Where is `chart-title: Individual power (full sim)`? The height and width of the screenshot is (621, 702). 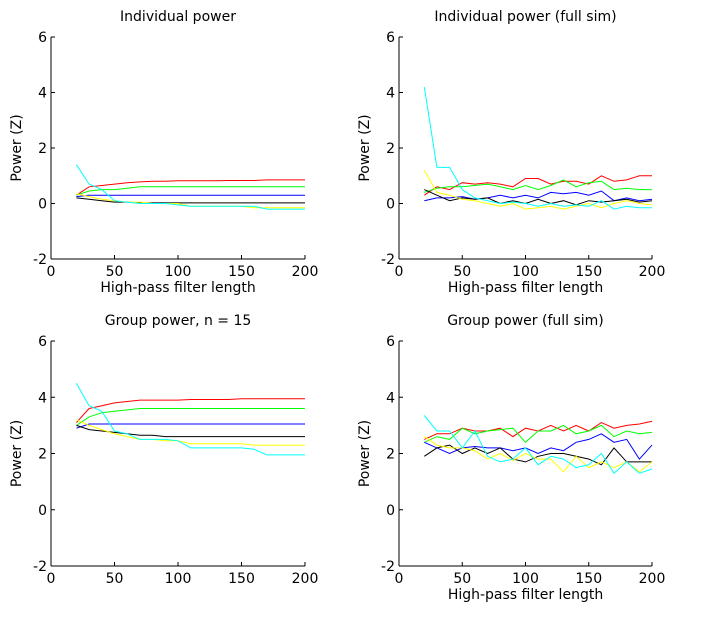 chart-title: Individual power (full sim) is located at coordinates (525, 17).